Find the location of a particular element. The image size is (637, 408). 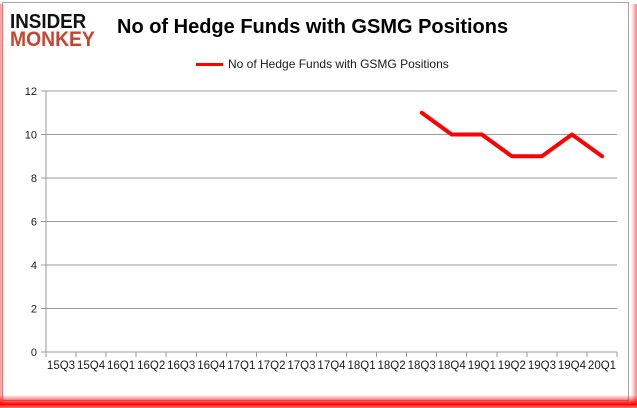

y-tick-label: 6 is located at coordinates (34, 223).